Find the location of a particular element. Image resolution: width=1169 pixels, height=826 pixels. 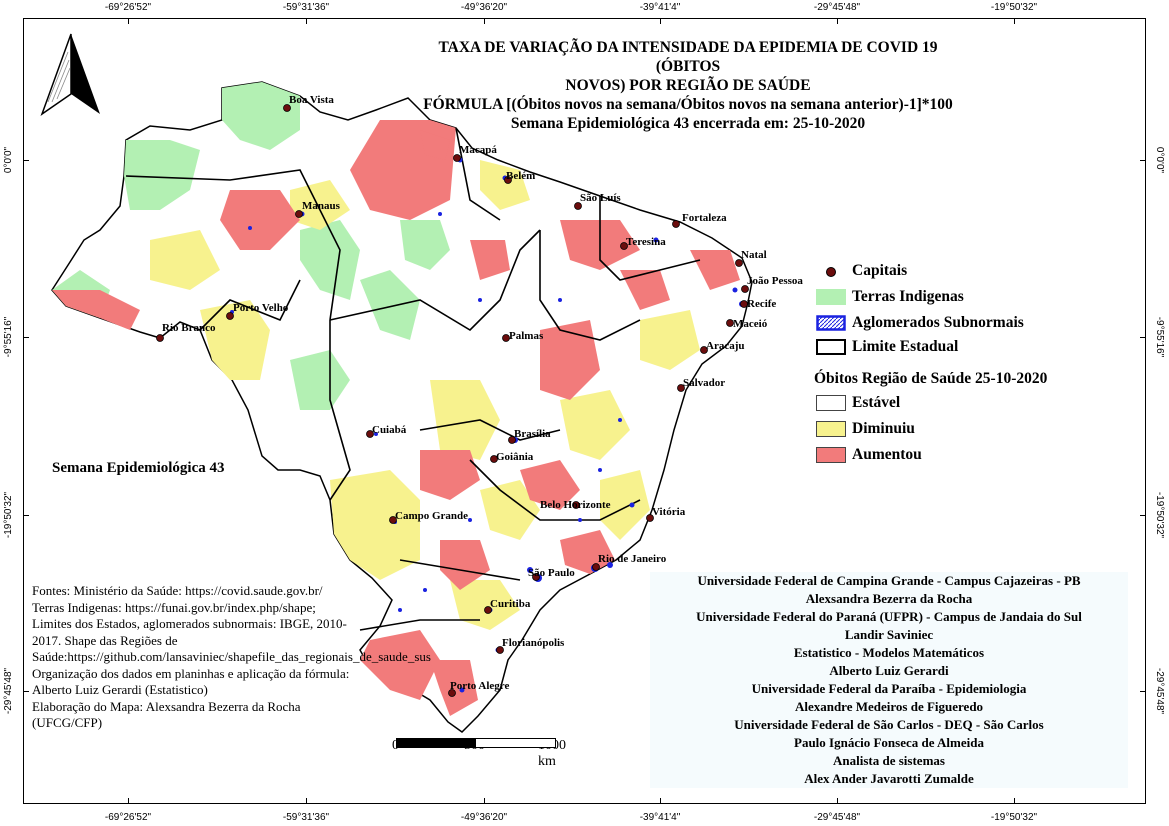

capital-label: Recife is located at coordinates (762, 304).